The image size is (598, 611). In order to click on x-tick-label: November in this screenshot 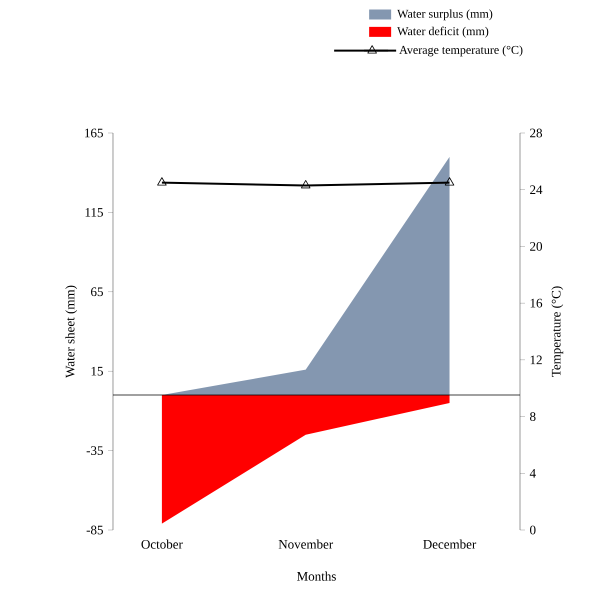, I will do `click(306, 544)`.